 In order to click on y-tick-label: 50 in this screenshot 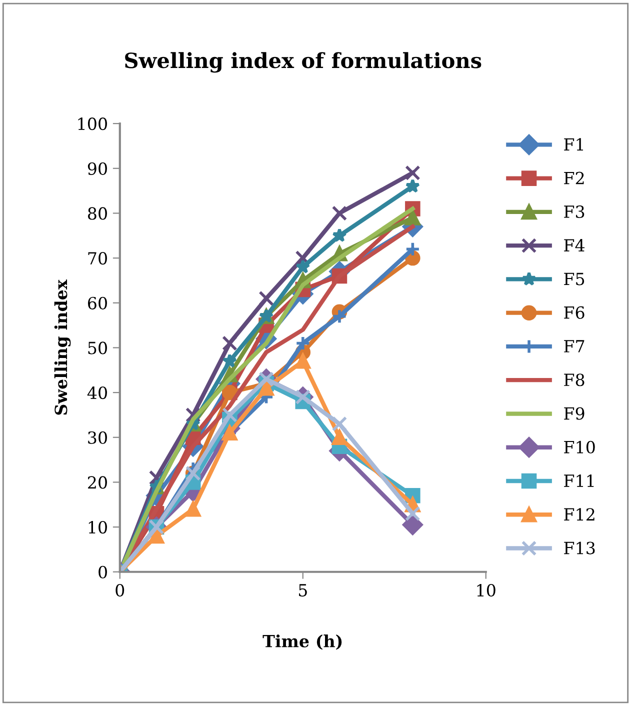, I will do `click(97, 348)`.